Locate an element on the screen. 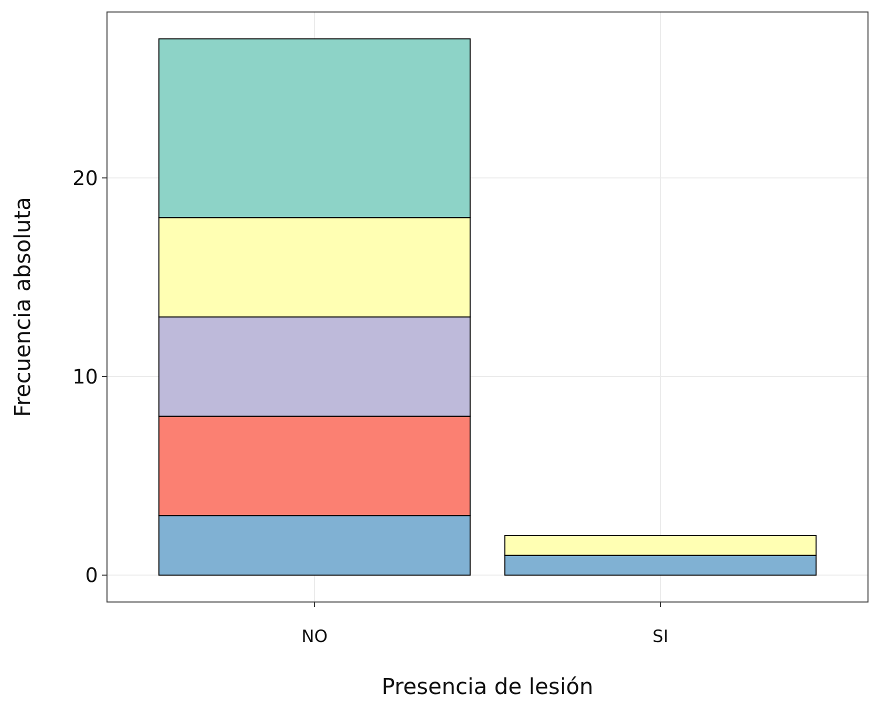 This screenshot has height=706, width=869. x-tick-label: SI is located at coordinates (660, 637).